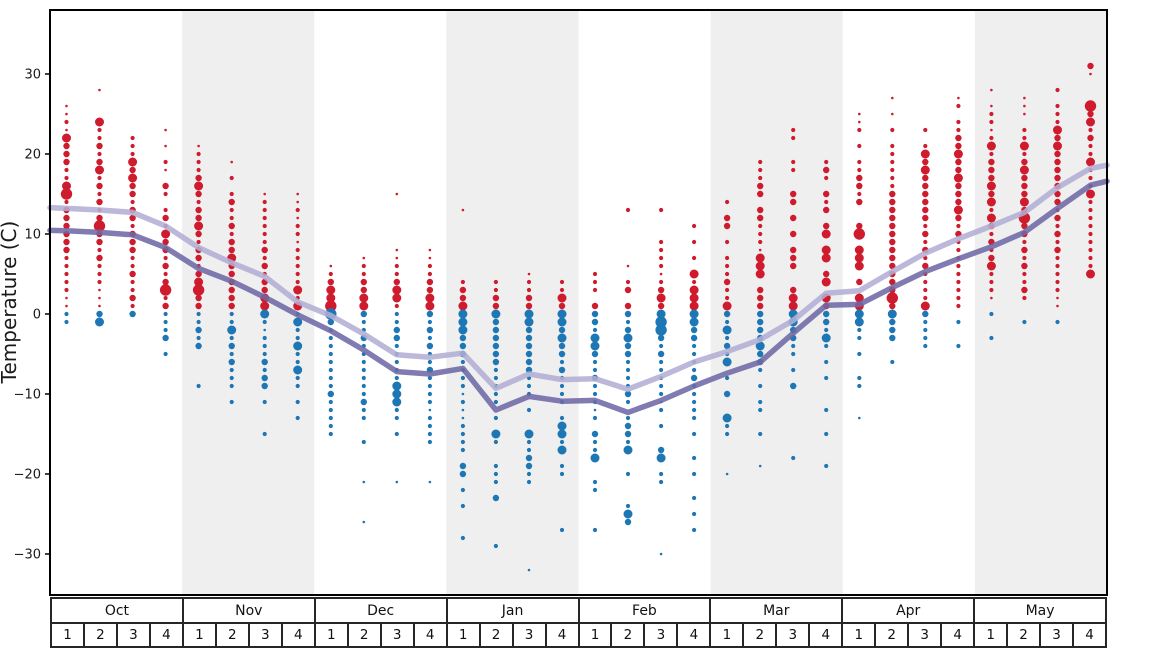 This screenshot has width=1168, height=648. What do you see at coordinates (776, 302) in the screenshot?
I see `month-band` at bounding box center [776, 302].